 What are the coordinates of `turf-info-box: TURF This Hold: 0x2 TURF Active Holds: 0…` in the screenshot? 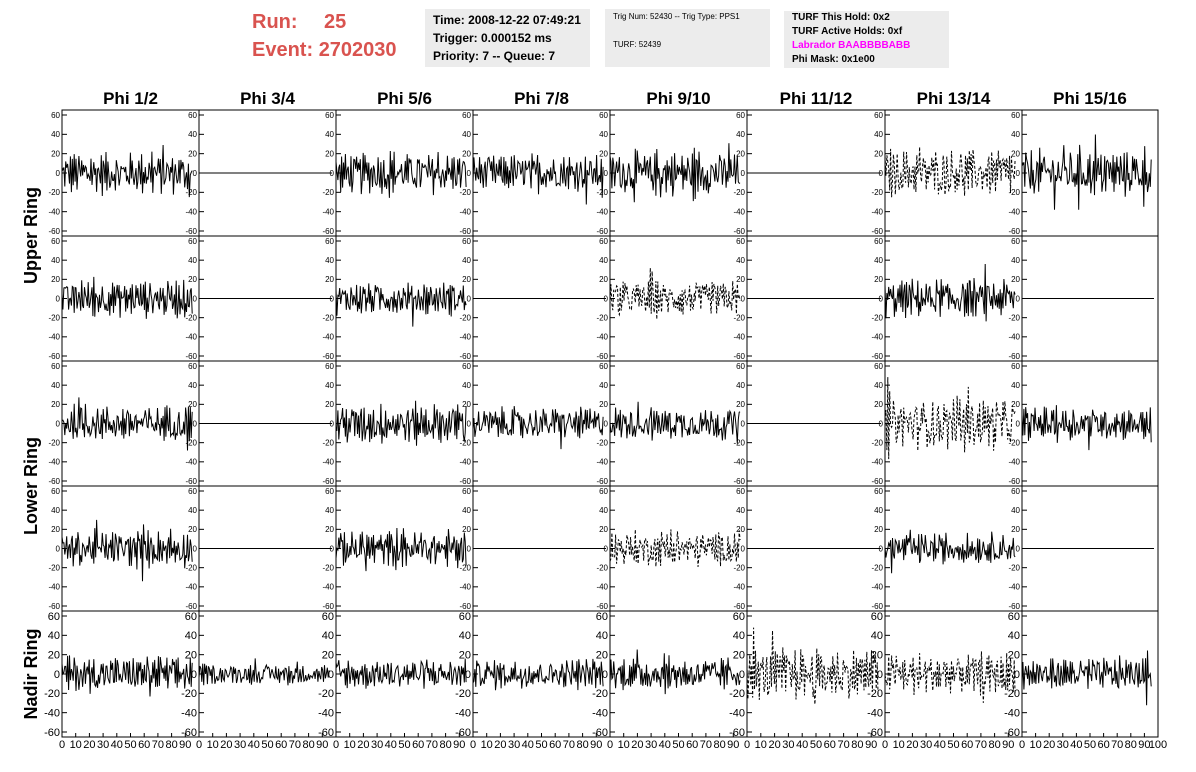 It's located at (866, 39).